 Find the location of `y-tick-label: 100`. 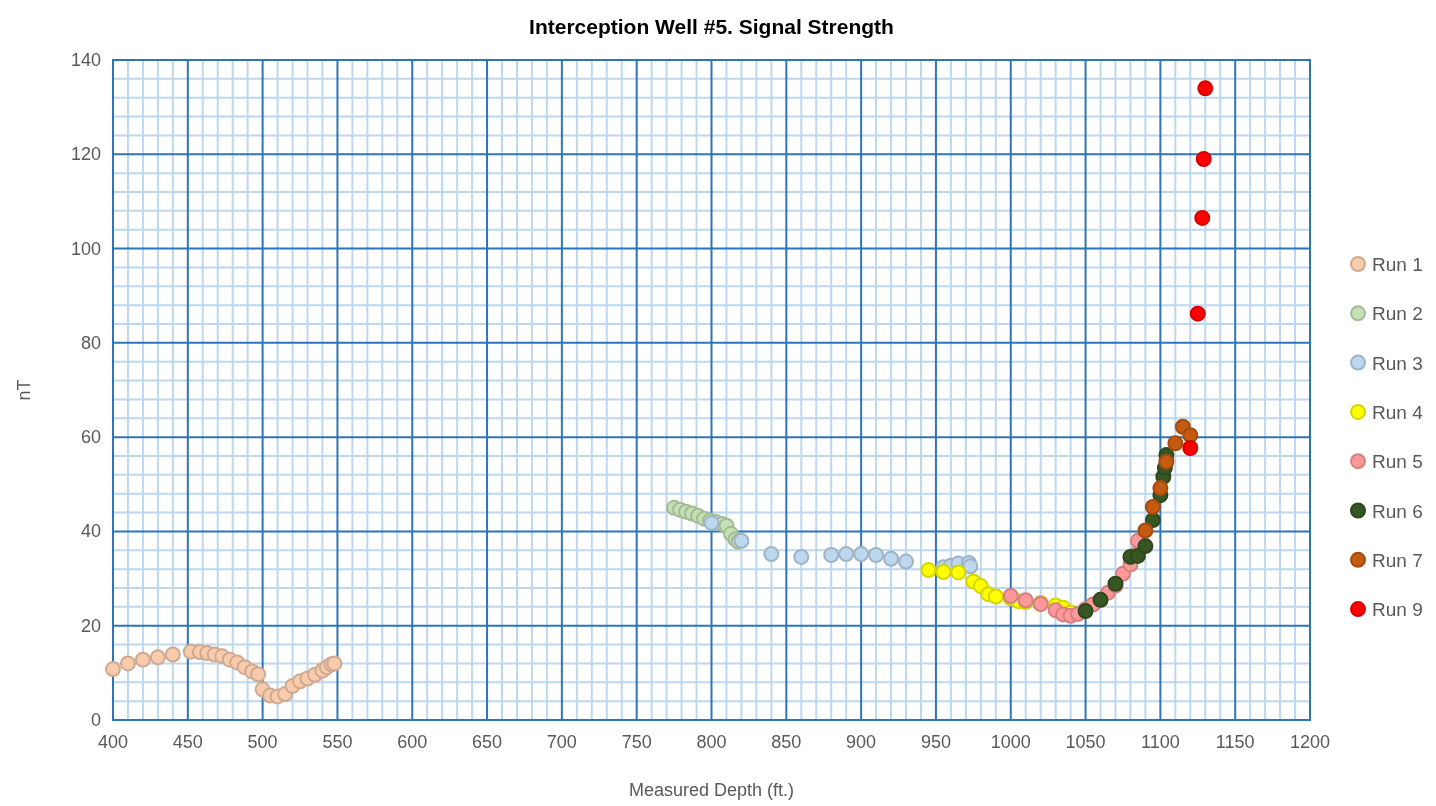

y-tick-label: 100 is located at coordinates (85, 248).